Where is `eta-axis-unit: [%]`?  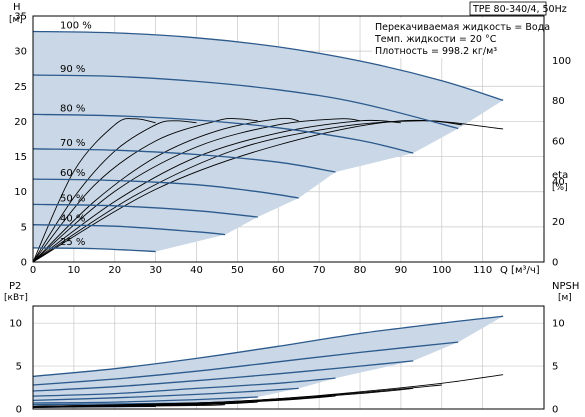 eta-axis-unit: [%] is located at coordinates (560, 188).